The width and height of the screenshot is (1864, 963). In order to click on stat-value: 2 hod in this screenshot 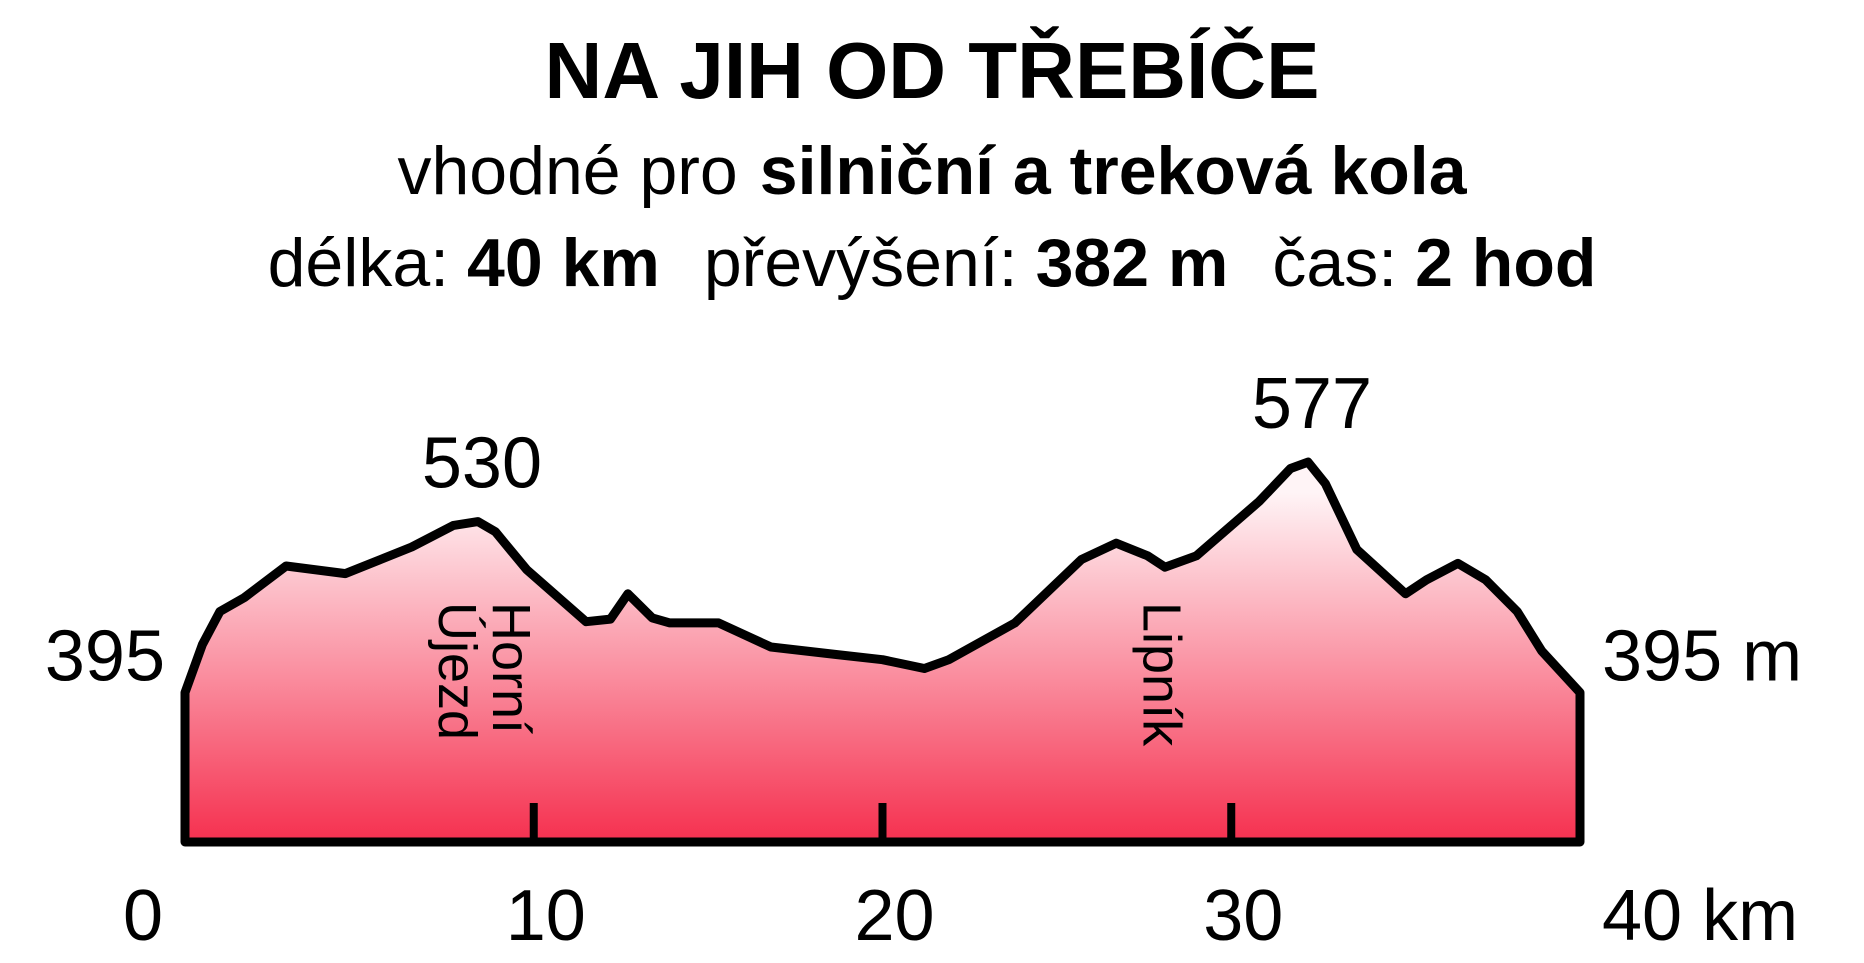, I will do `click(1505, 263)`.